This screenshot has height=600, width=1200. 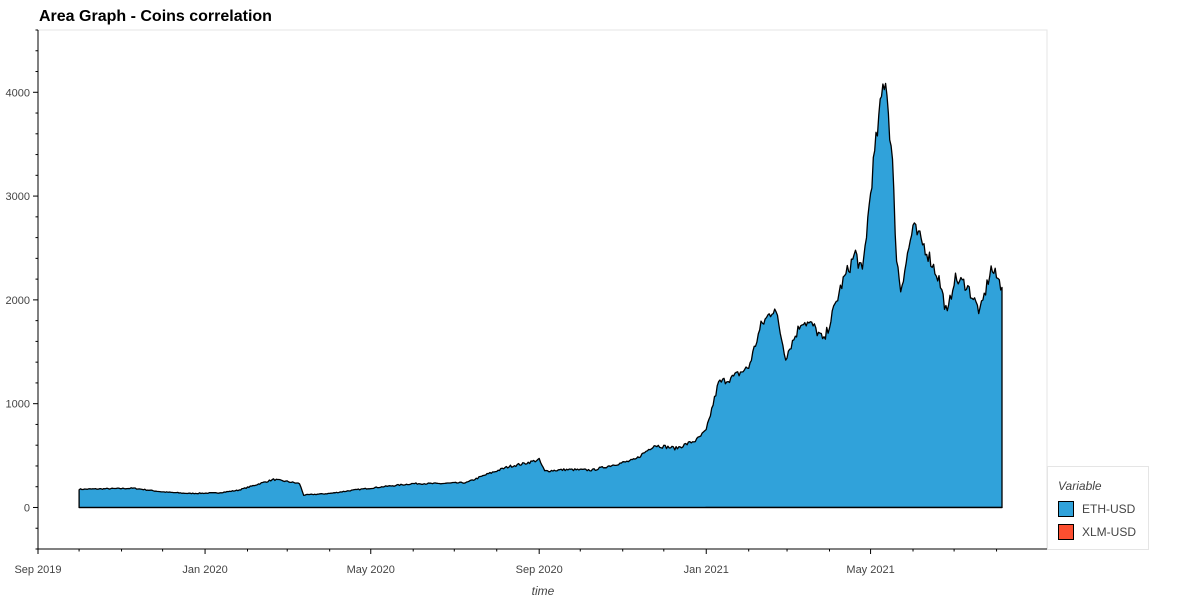 I want to click on legend-item-eth-usd: ETH-USD, so click(x=1096, y=509).